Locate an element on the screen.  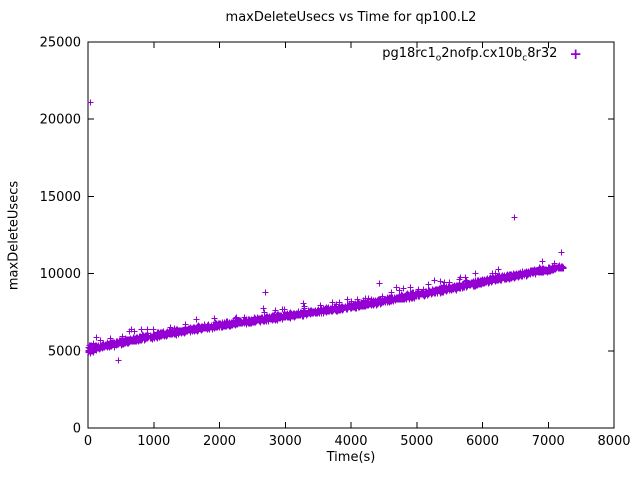
x-tick-label: 5000 is located at coordinates (416, 441).